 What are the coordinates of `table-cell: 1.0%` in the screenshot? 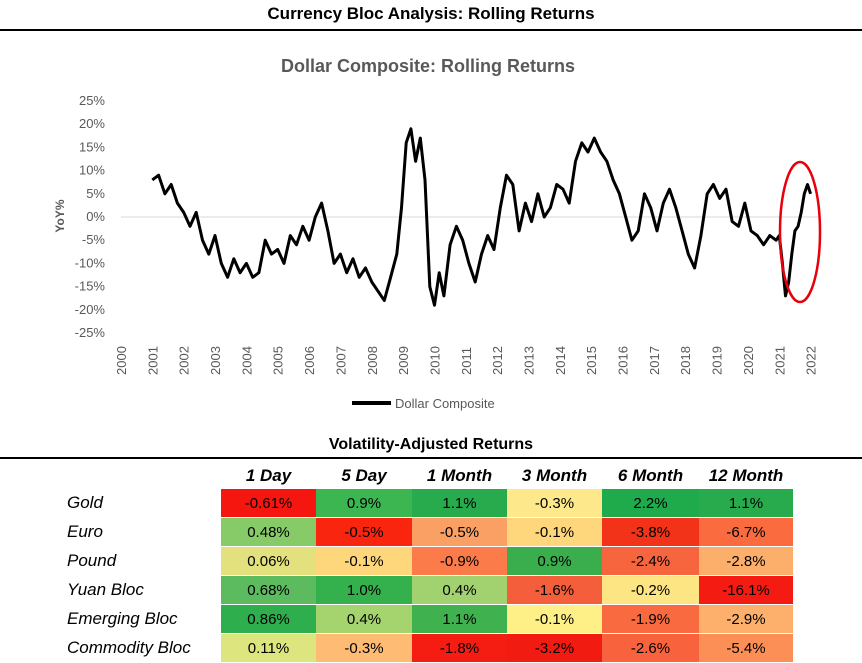 It's located at (364, 590).